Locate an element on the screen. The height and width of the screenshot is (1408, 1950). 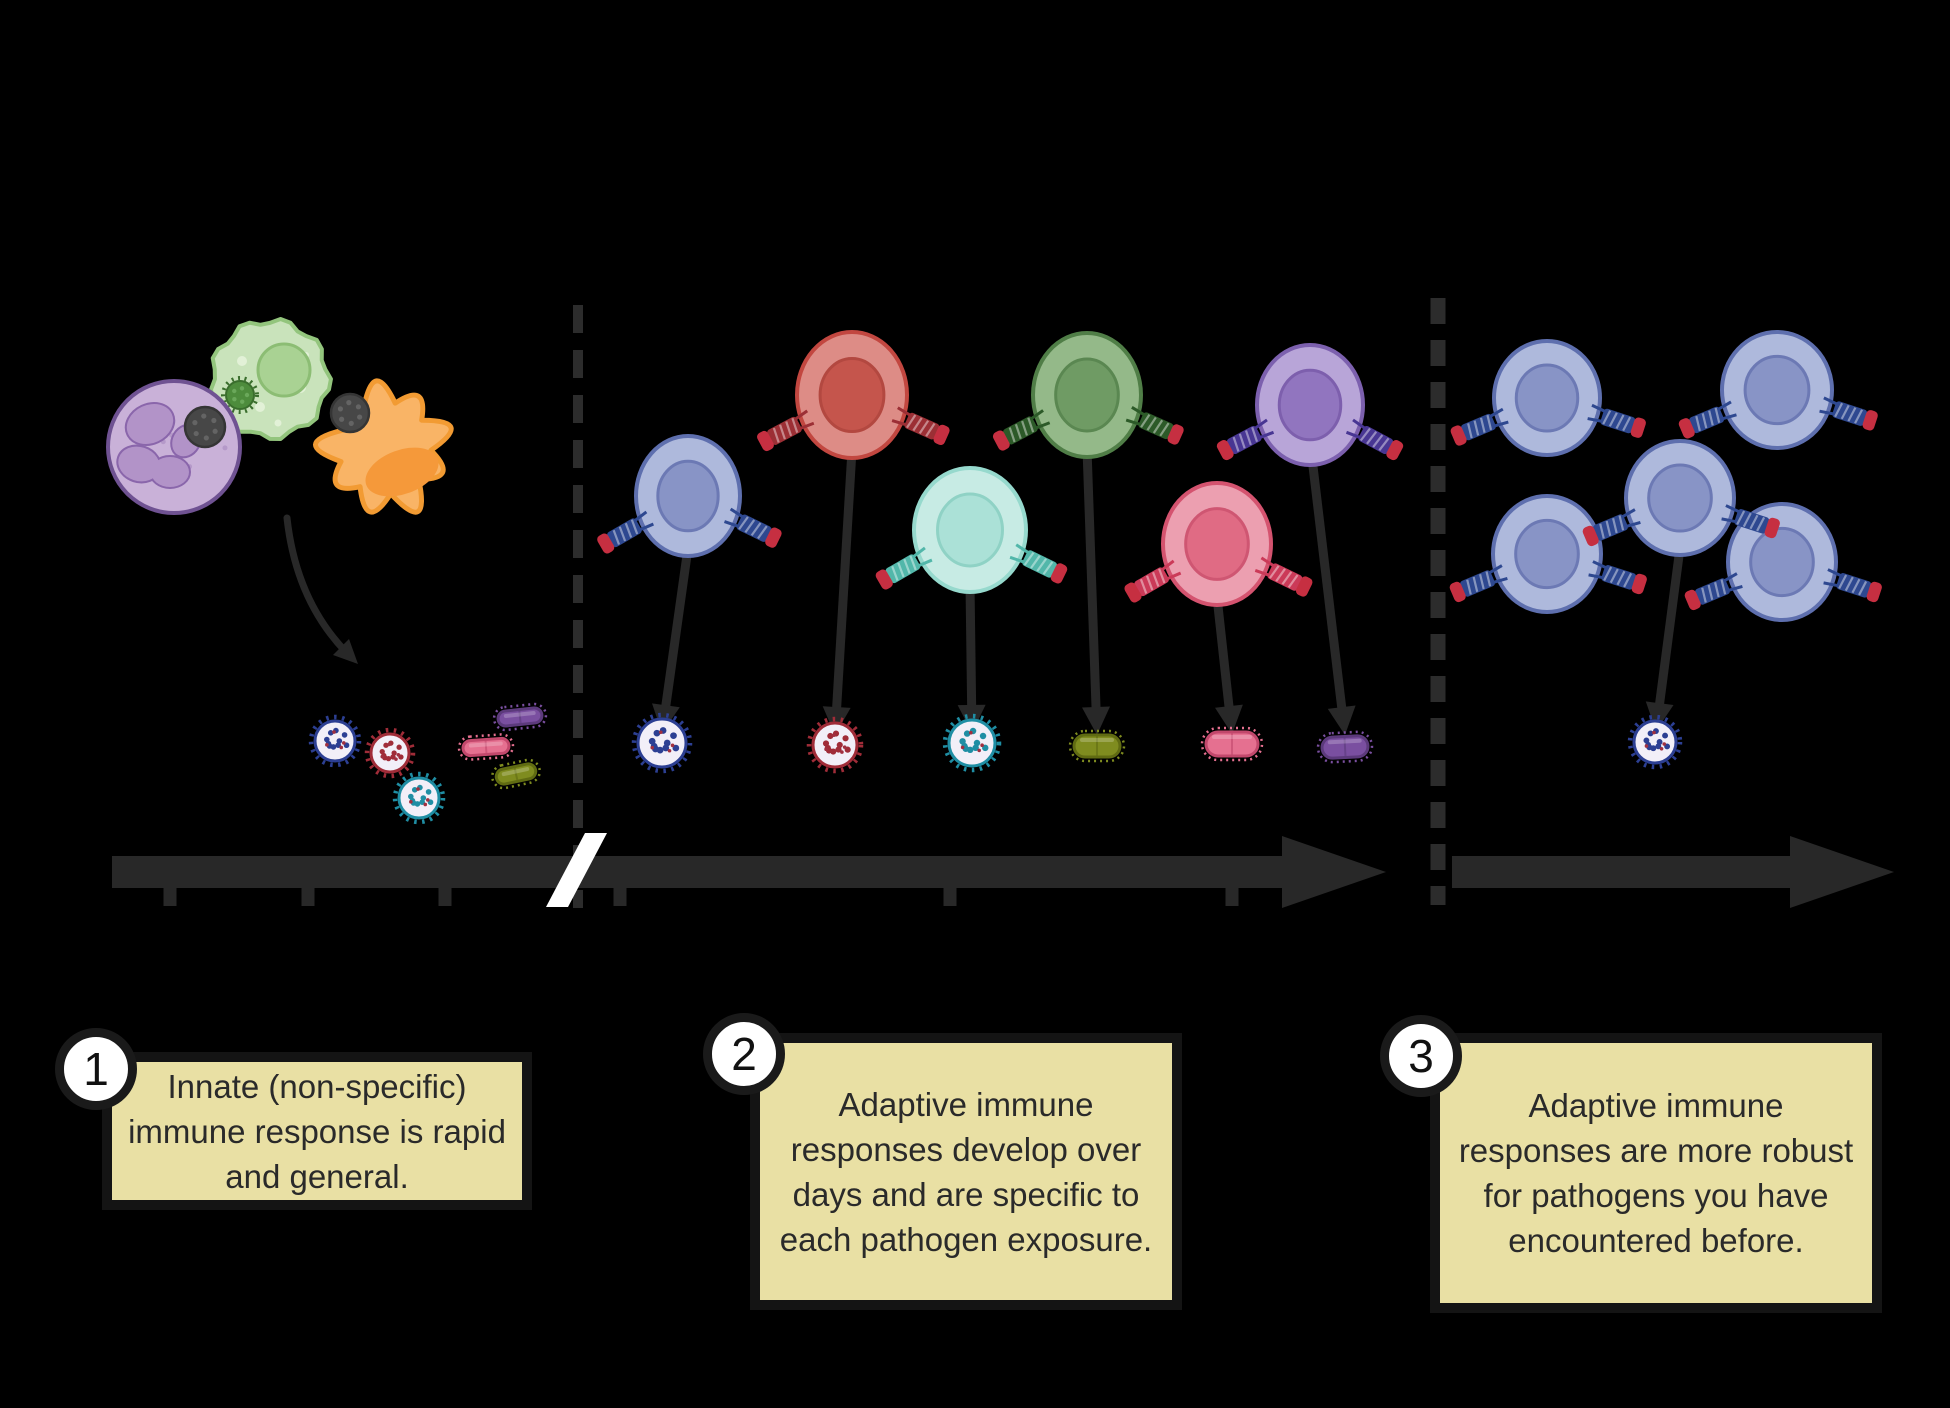
step-2-number: 2 is located at coordinates (744, 1054).